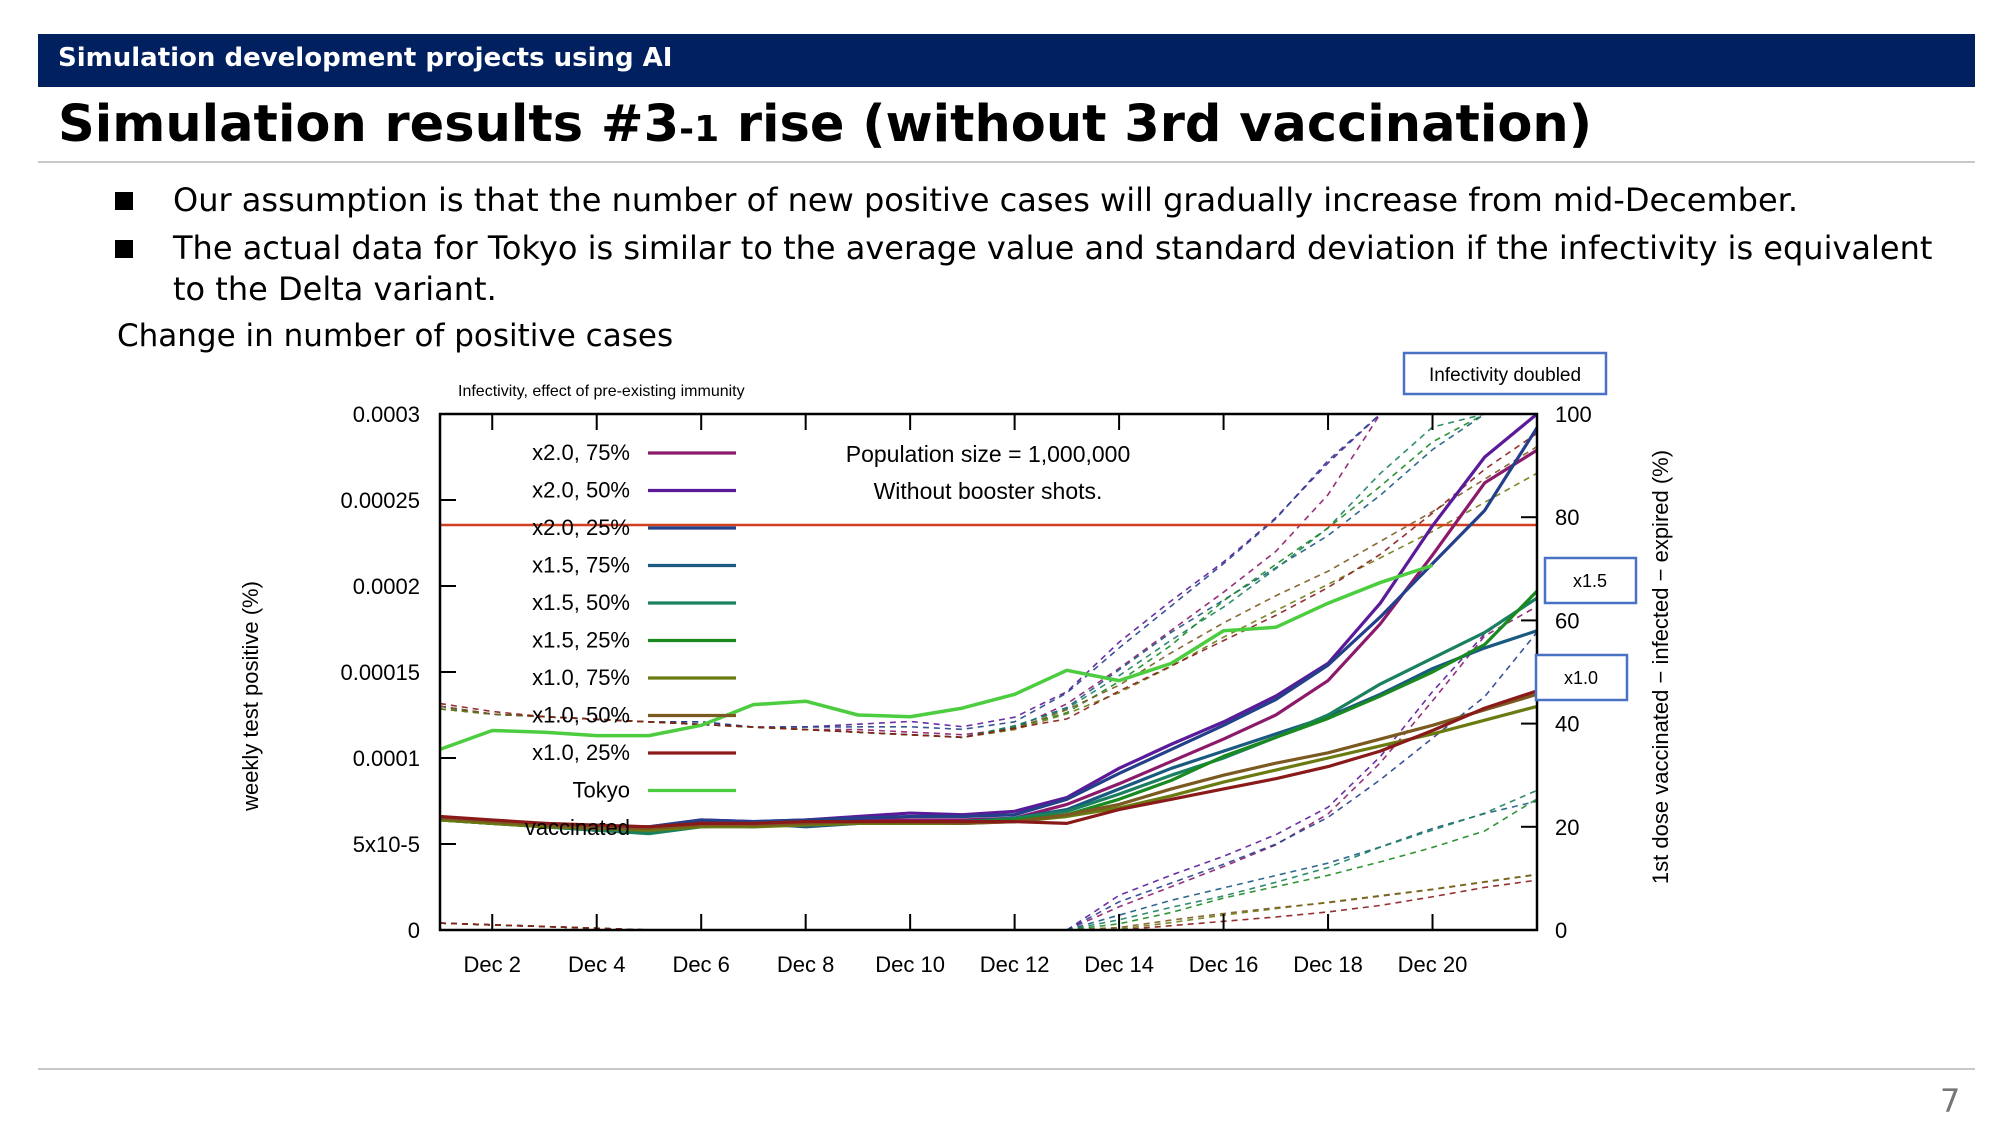 Image resolution: width=2000 pixels, height=1125 pixels. Describe the element at coordinates (1156, 124) in the screenshot. I see `title-rest: rise (without 3rd vaccination)` at that location.